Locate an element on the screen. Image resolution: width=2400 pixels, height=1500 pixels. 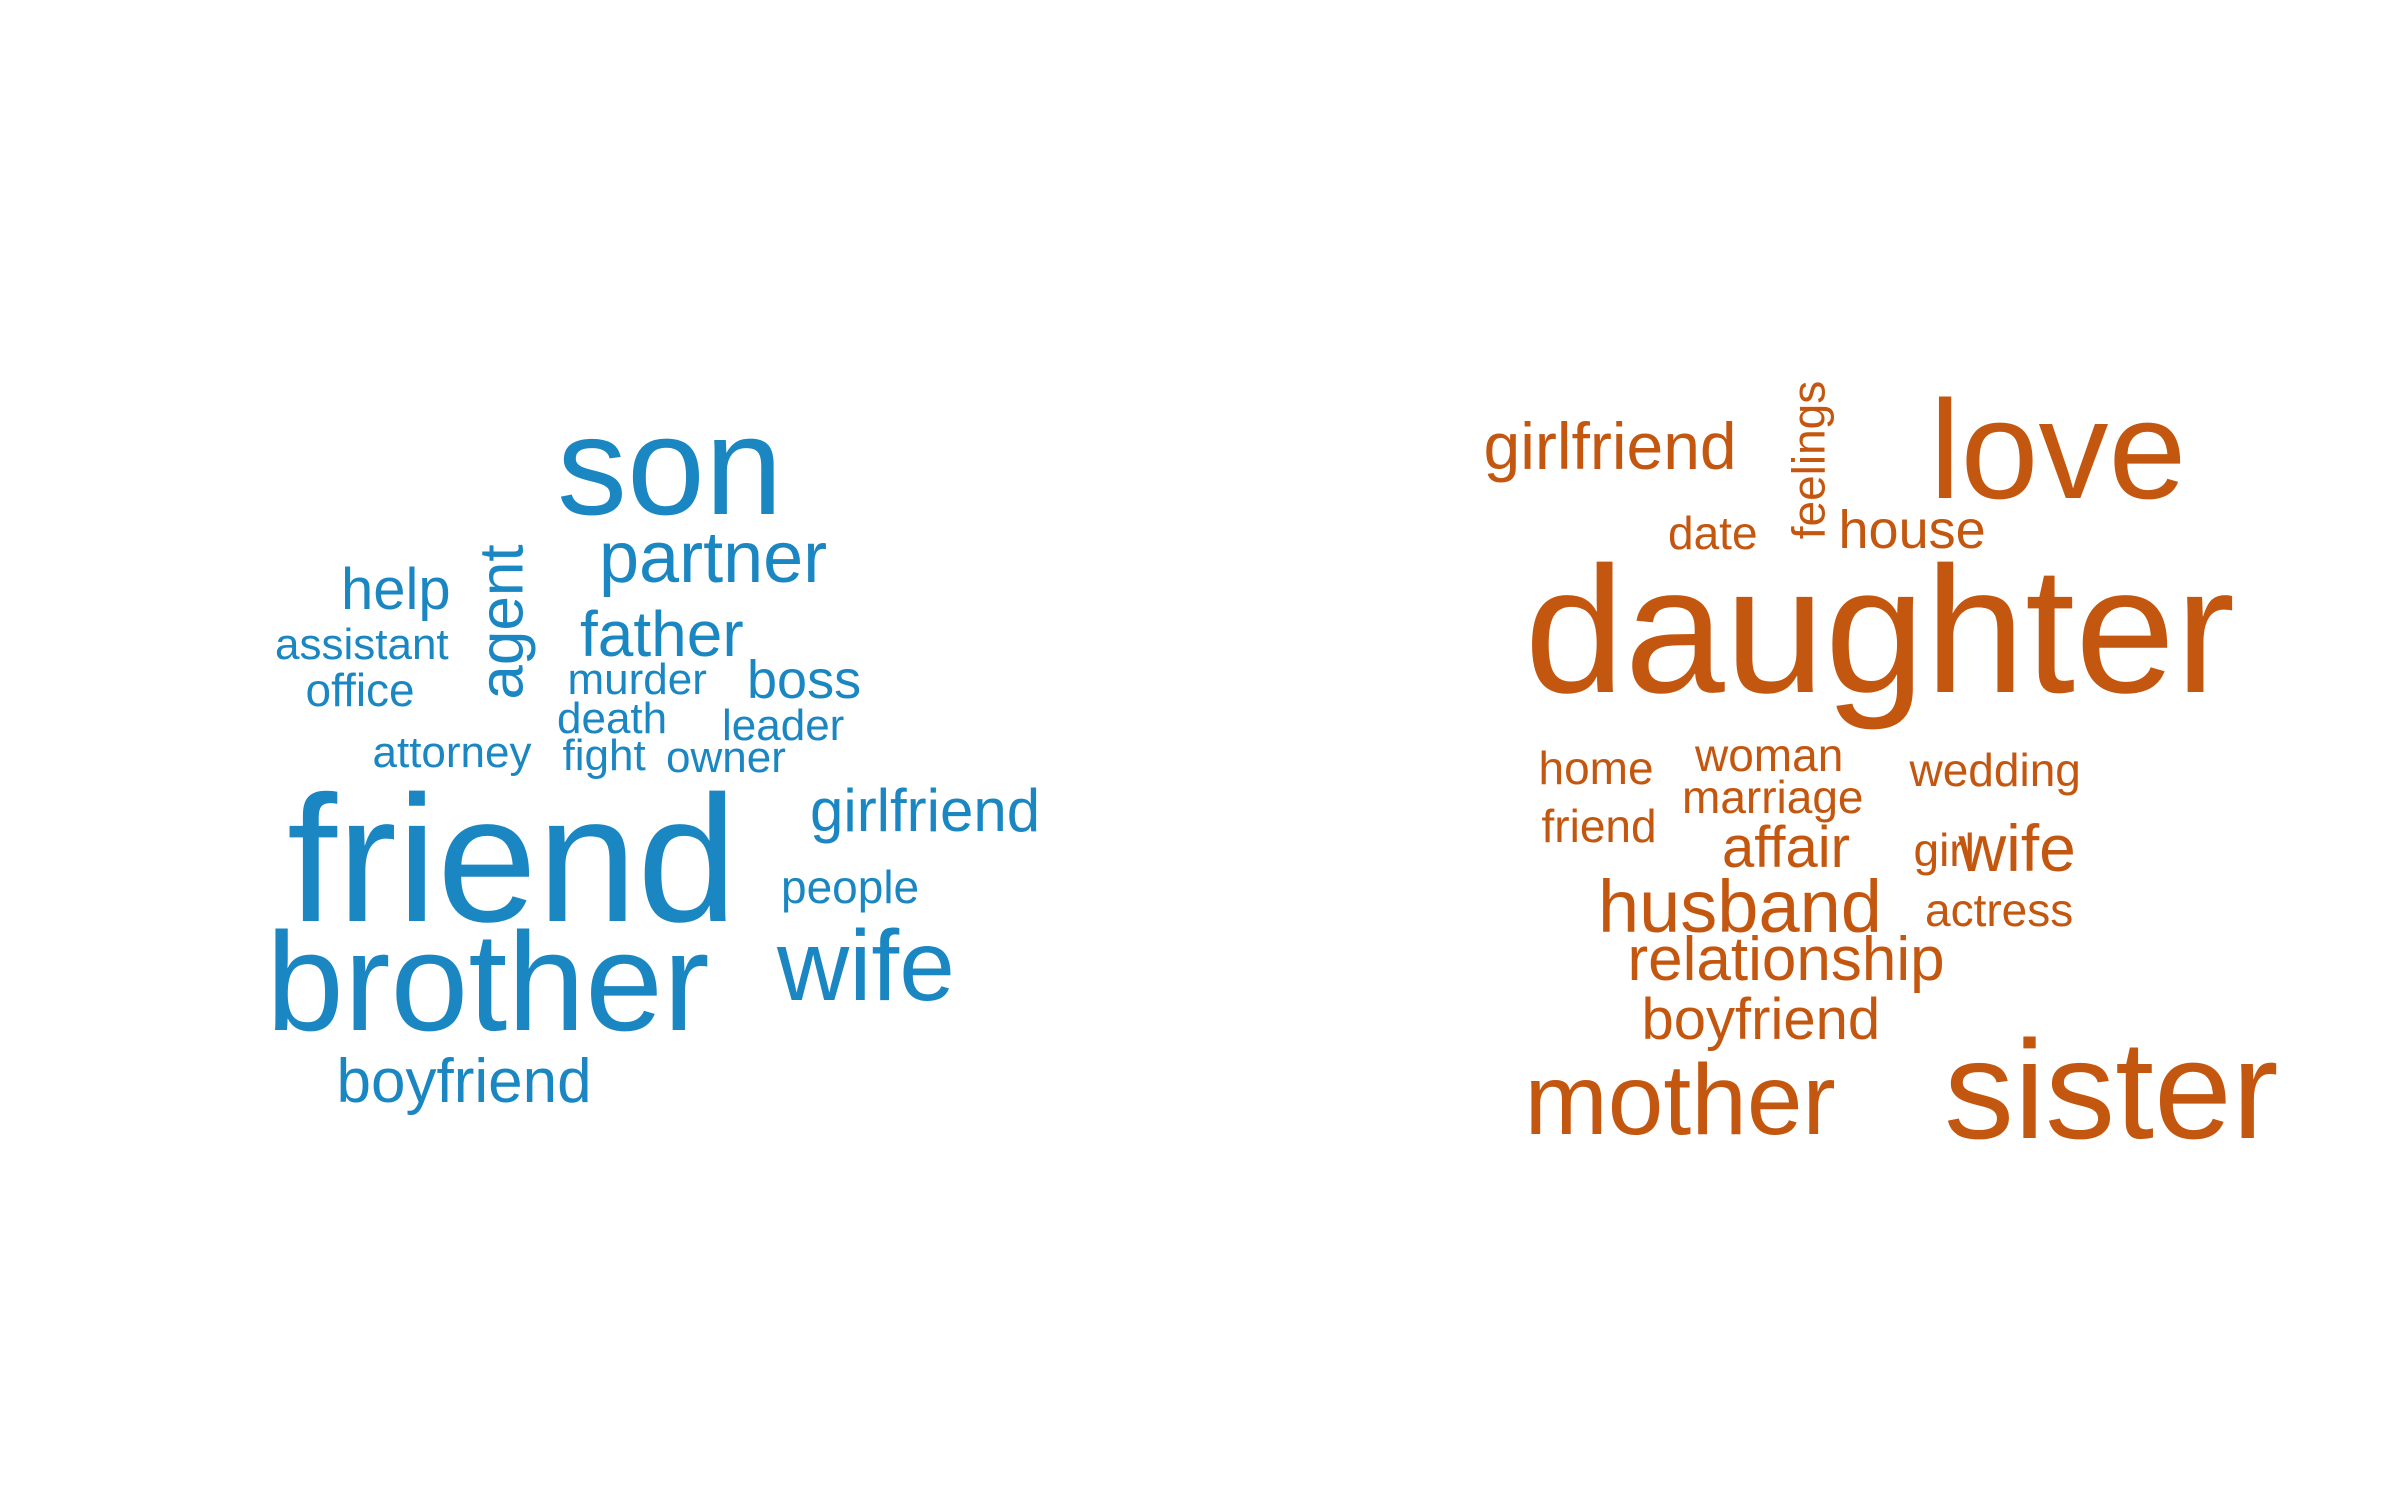
cloud-word-brother: brother is located at coordinates (488, 981).